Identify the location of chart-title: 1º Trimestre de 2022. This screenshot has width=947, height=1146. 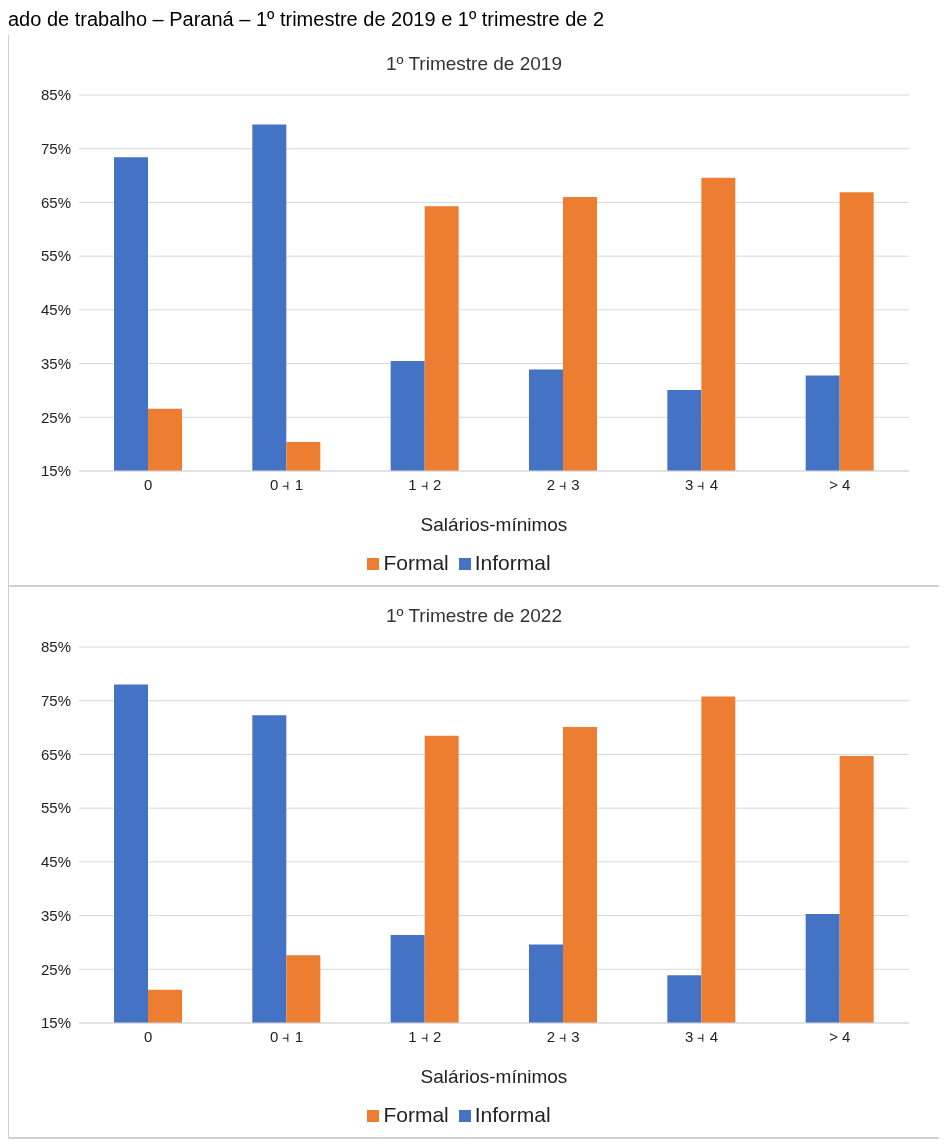
(474, 615).